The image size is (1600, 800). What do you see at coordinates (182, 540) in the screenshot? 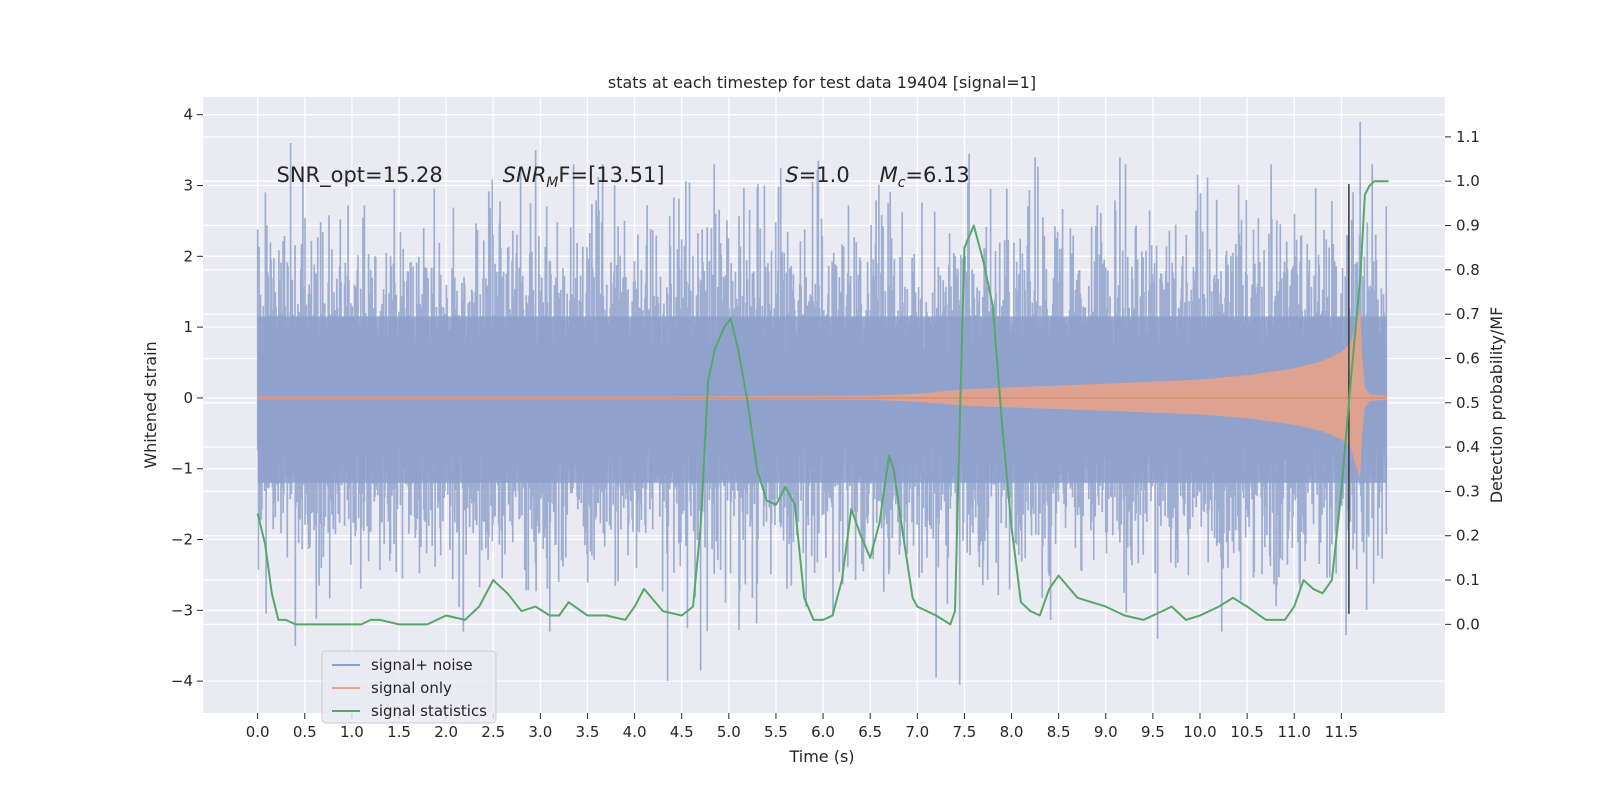
I see `y-tick-label: −2` at bounding box center [182, 540].